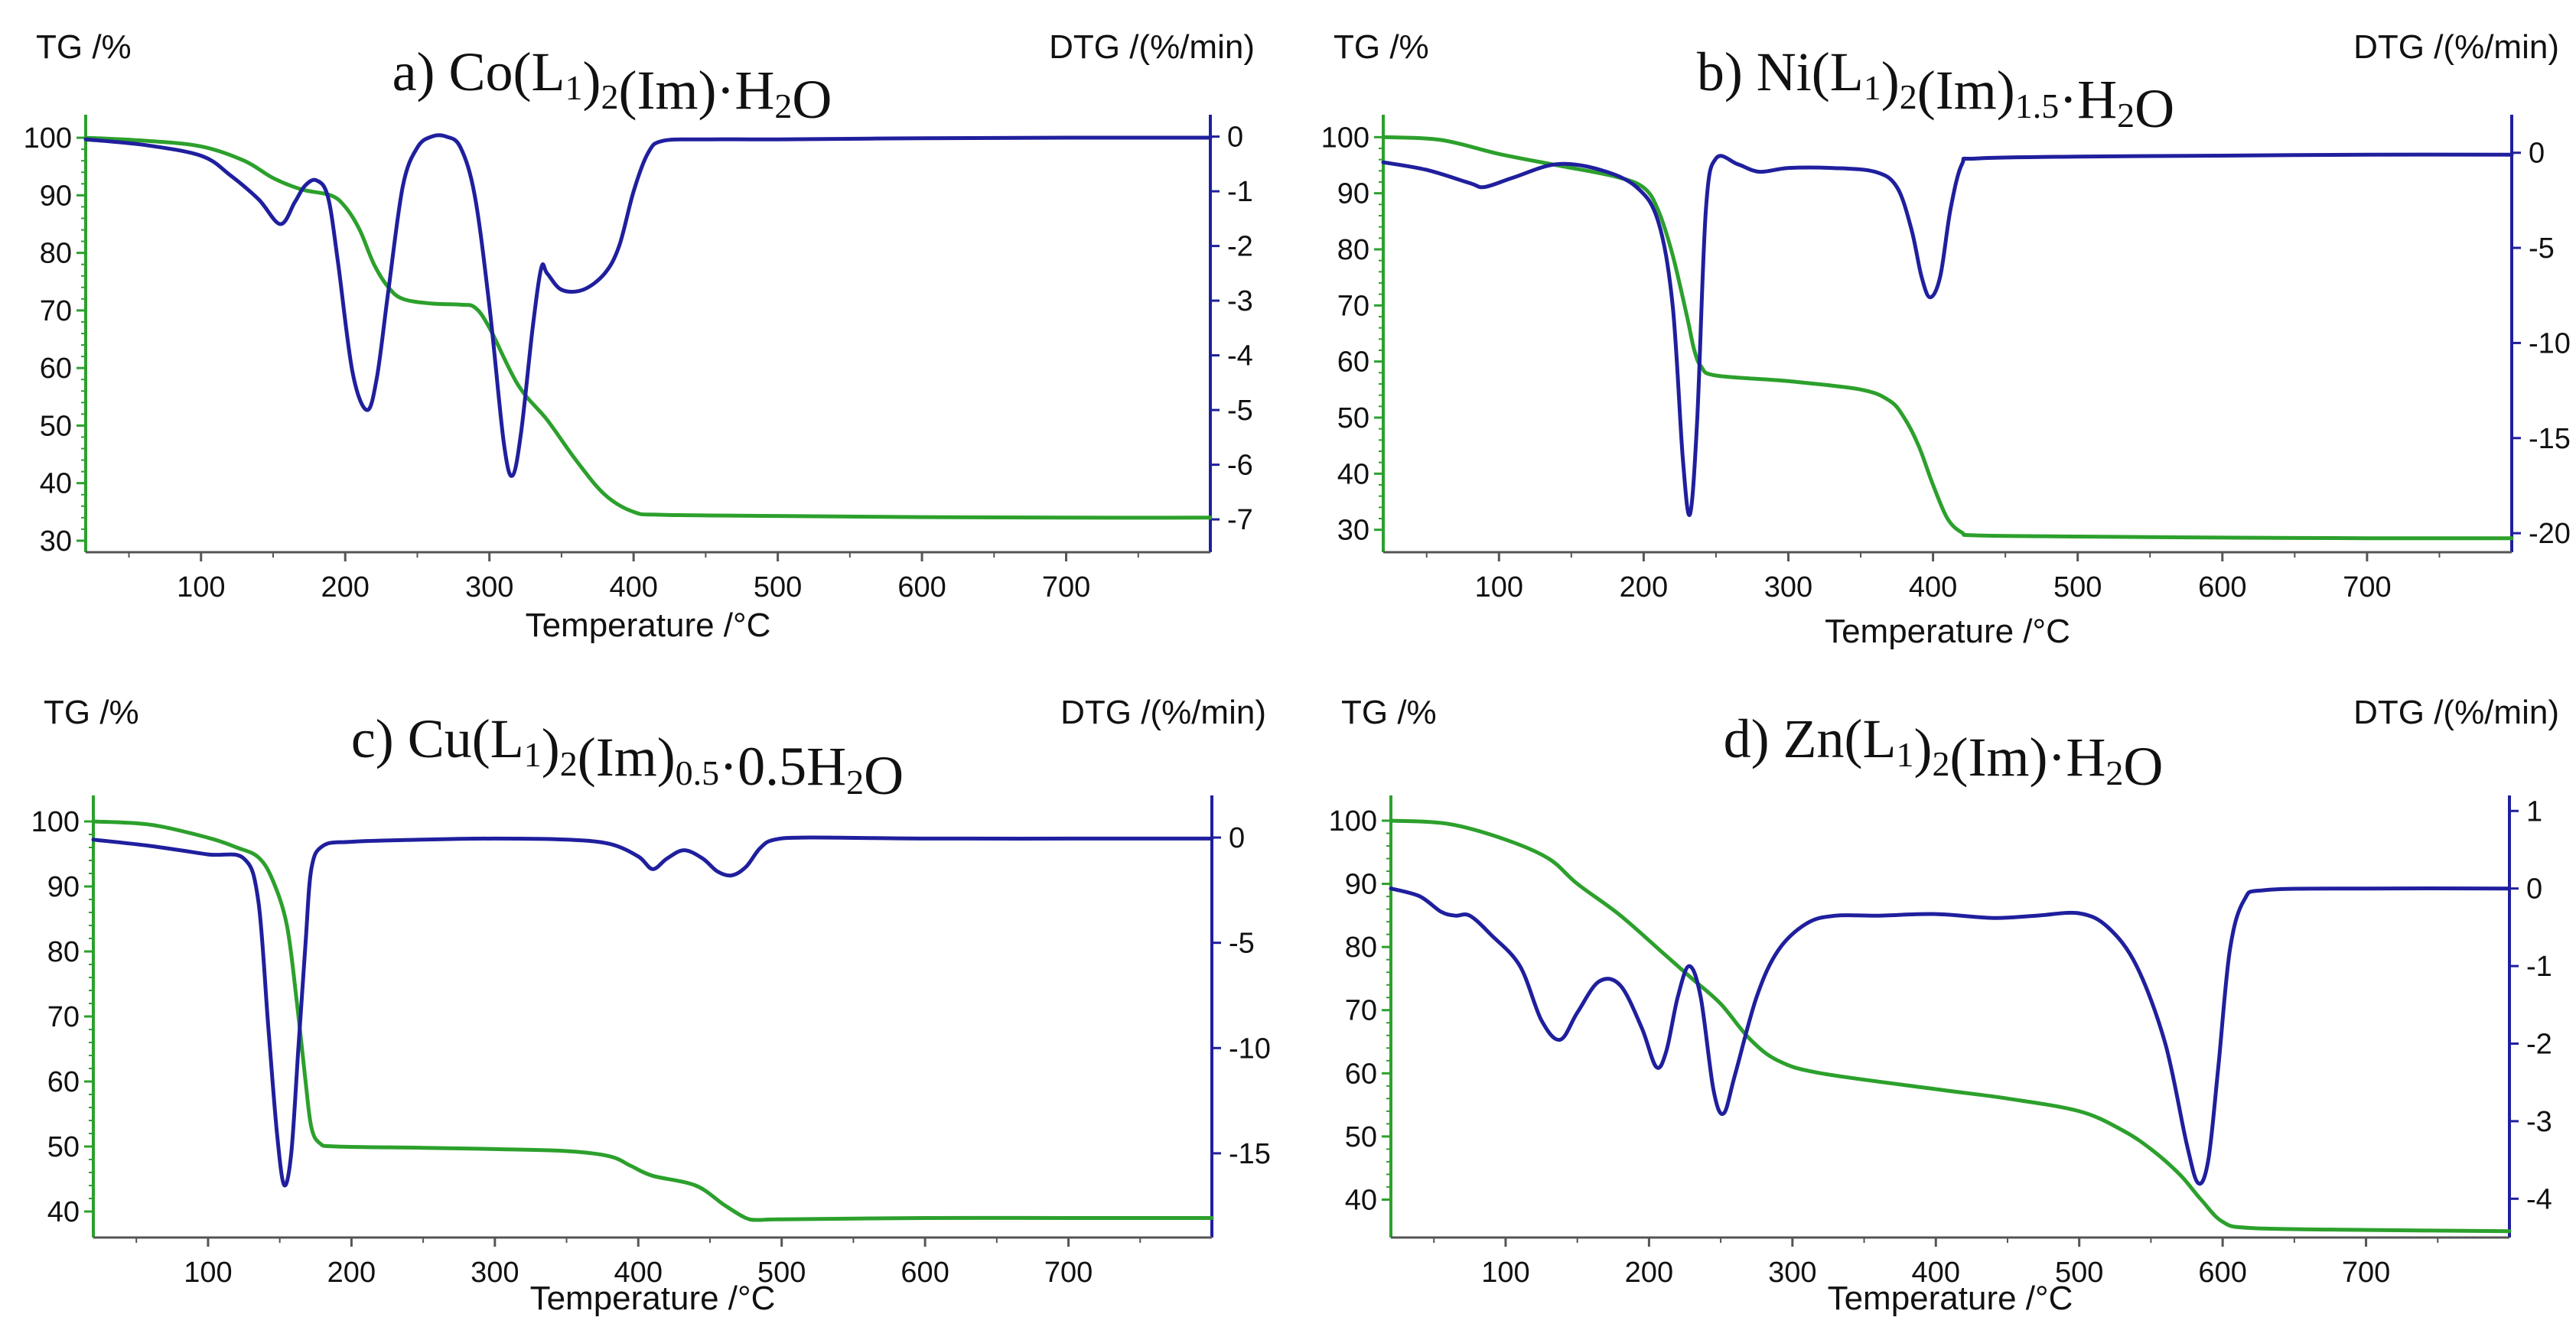  I want to click on title-text: b) Ni(L, so click(1781, 71).